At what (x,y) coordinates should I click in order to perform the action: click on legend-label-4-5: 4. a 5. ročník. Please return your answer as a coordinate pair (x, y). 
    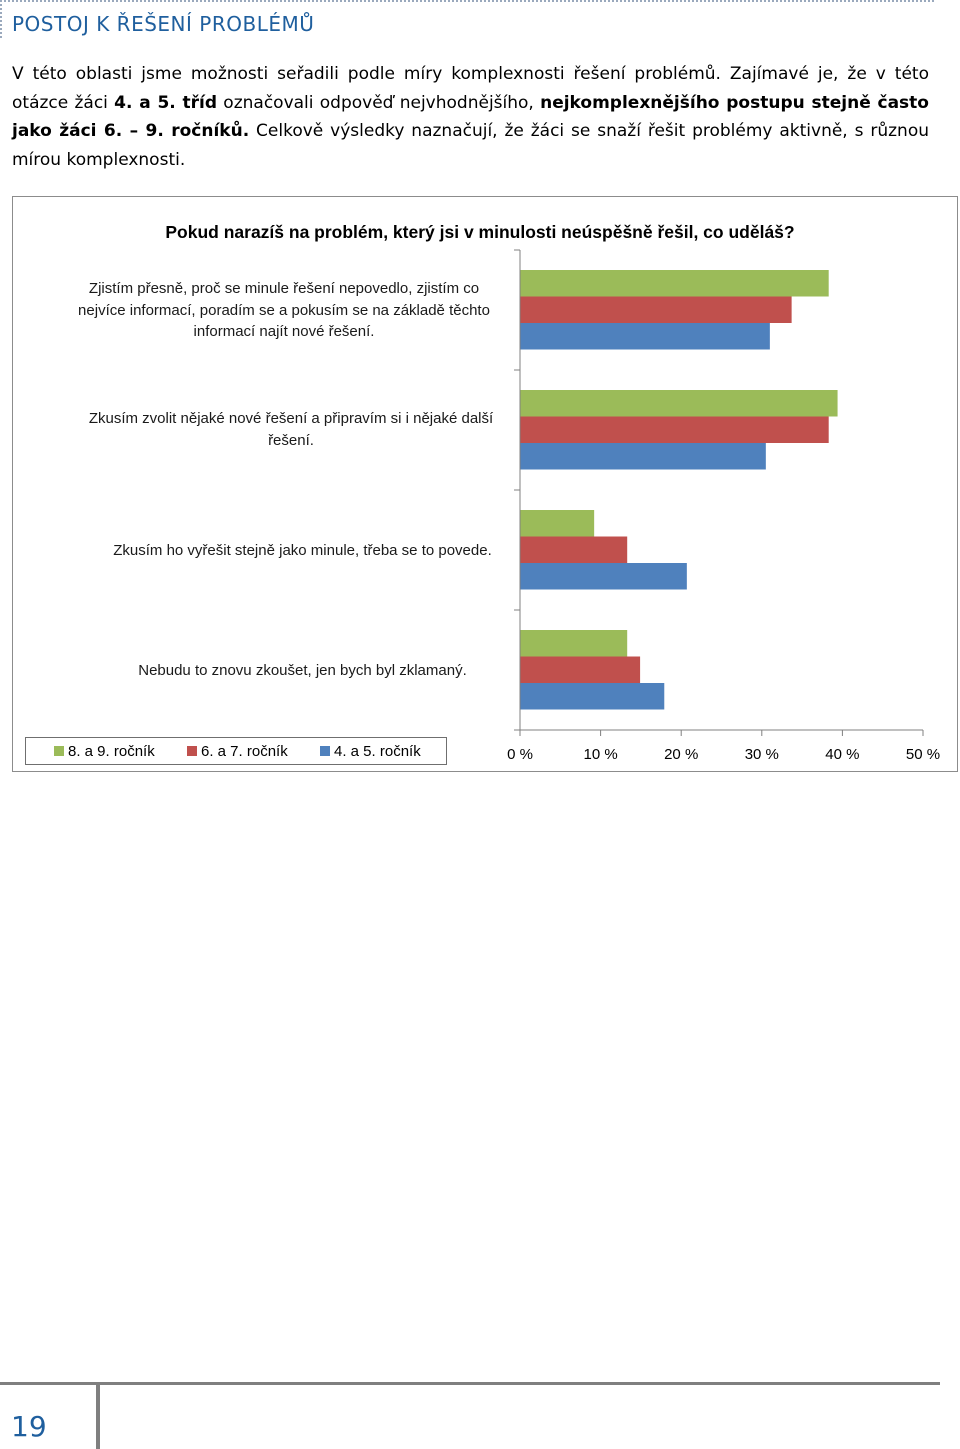
    Looking at the image, I should click on (377, 751).